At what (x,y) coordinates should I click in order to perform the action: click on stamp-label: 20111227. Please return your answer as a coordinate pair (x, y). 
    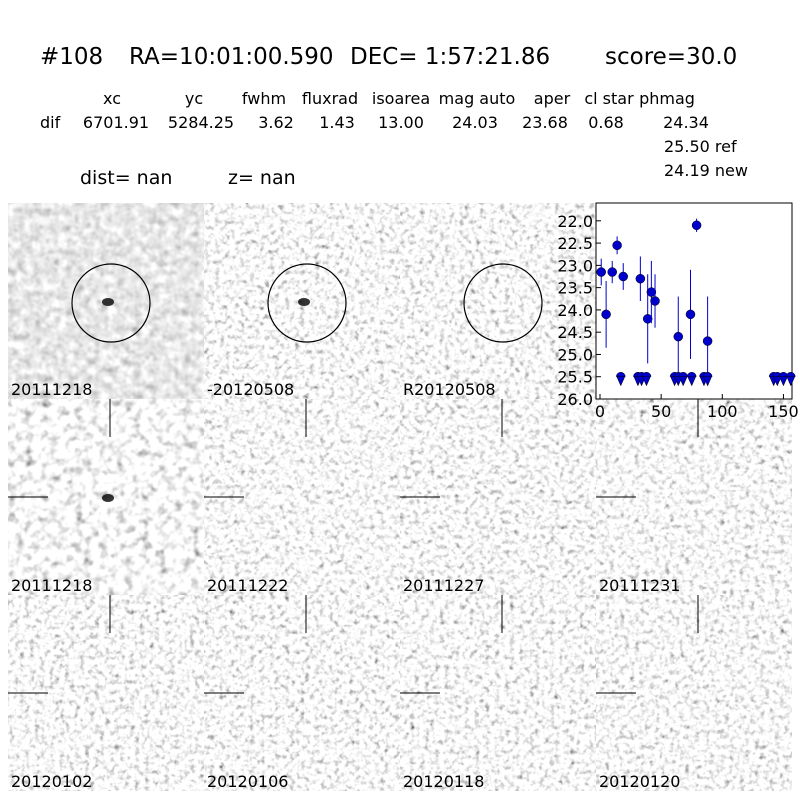
    Looking at the image, I should click on (443, 585).